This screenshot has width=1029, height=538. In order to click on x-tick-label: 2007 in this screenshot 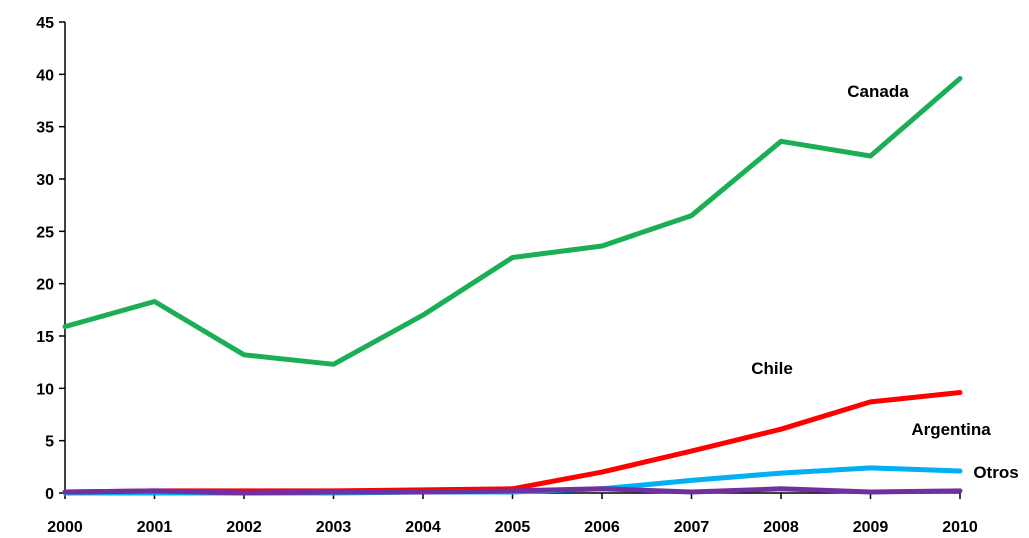, I will do `click(692, 527)`.